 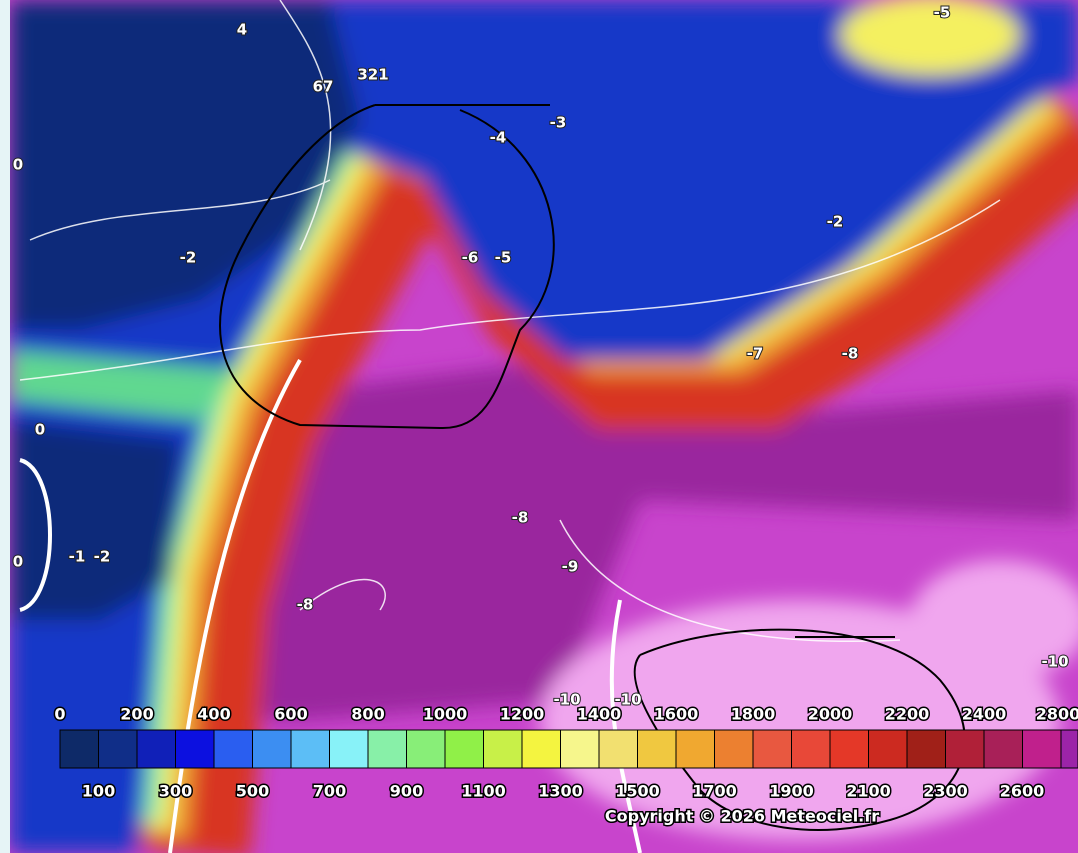 I want to click on contour-label: -4, so click(x=498, y=138).